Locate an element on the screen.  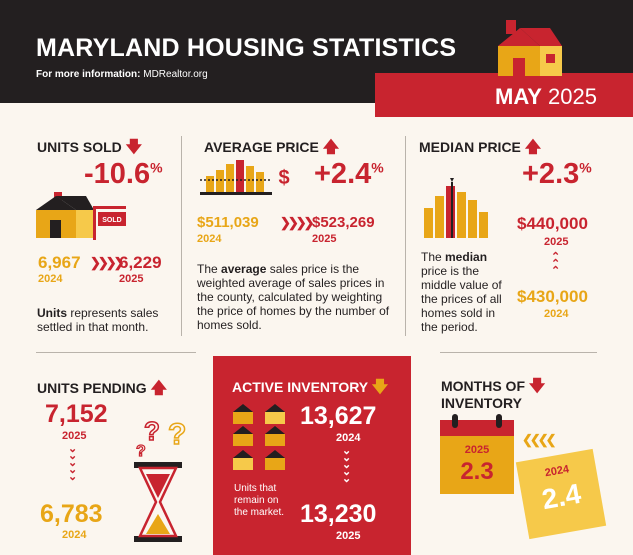
active-inventory-curr-value: 13,230 is located at coordinates (338, 514).